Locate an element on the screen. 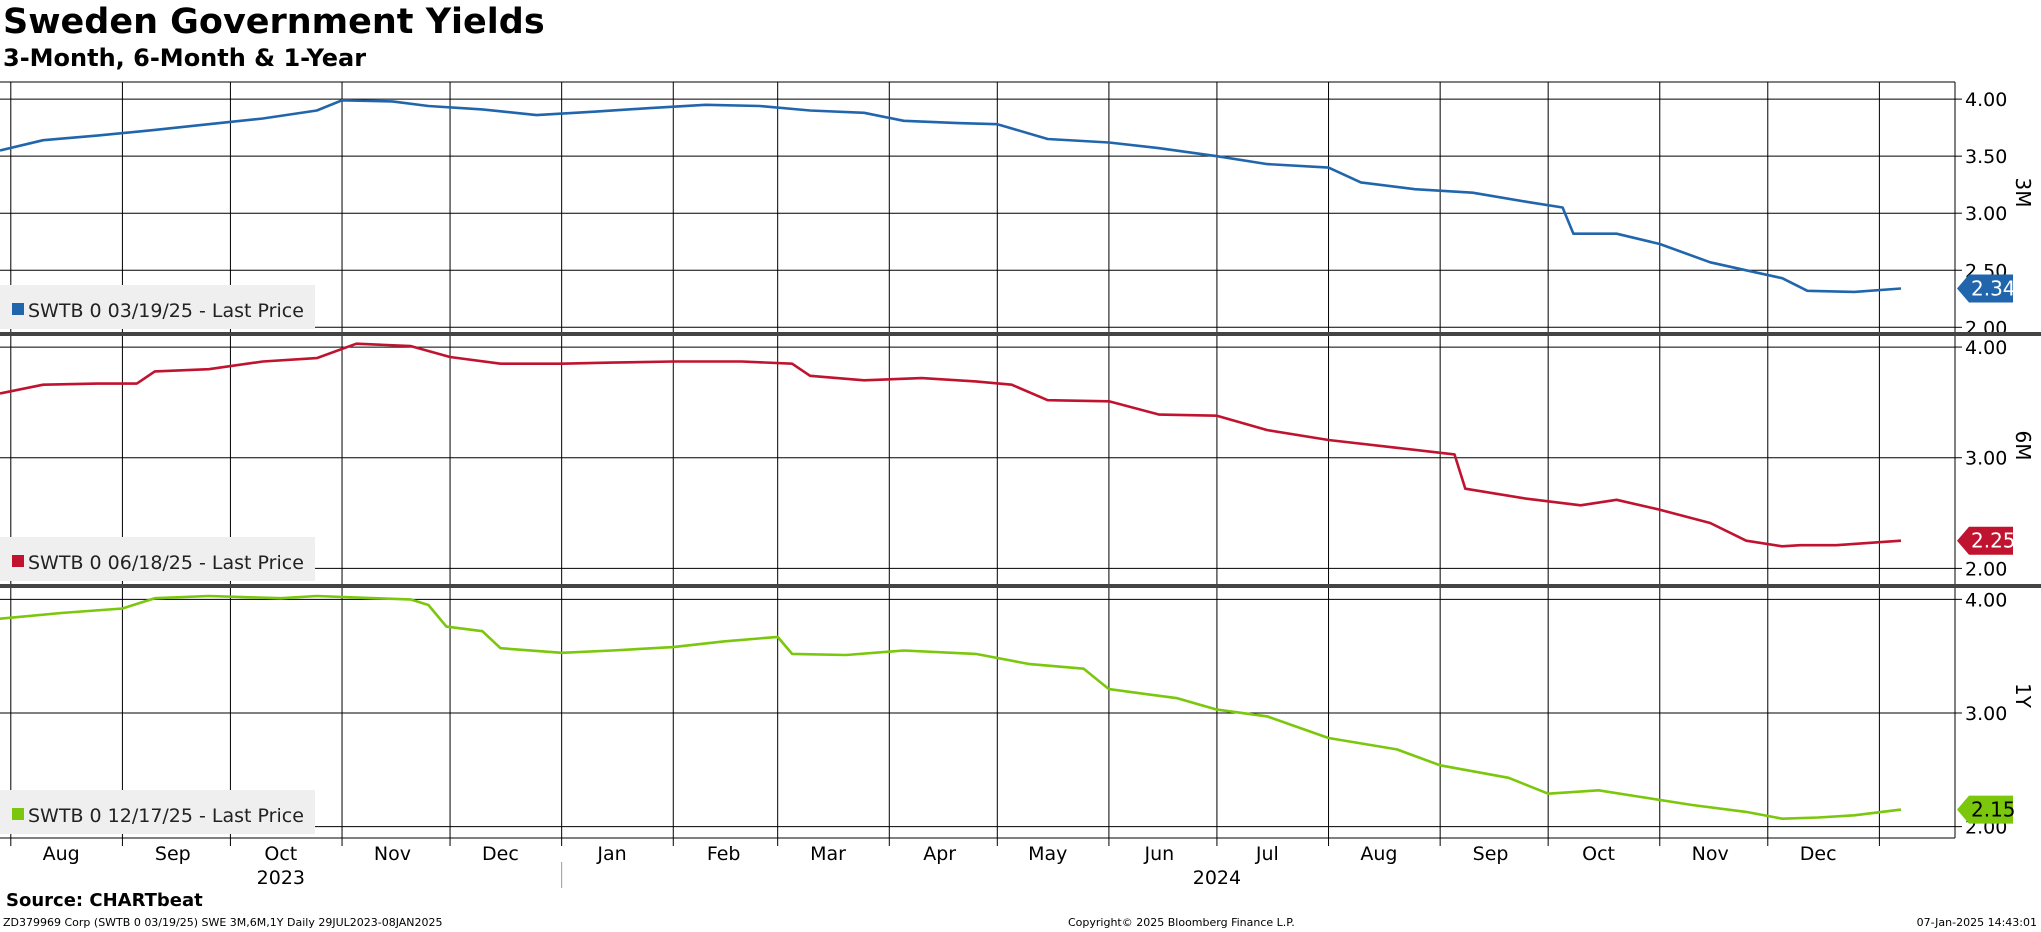 The width and height of the screenshot is (2041, 932). panel-side-label: 6M is located at coordinates (2023, 446).